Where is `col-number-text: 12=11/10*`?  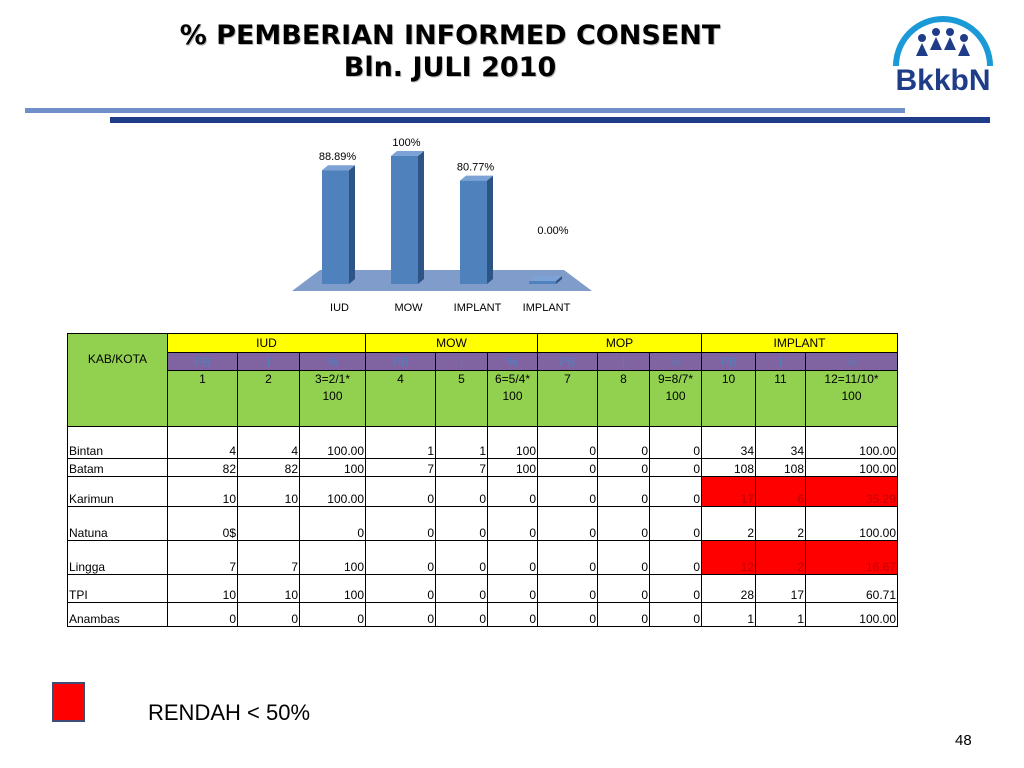
col-number-text: 12=11/10* is located at coordinates (851, 379).